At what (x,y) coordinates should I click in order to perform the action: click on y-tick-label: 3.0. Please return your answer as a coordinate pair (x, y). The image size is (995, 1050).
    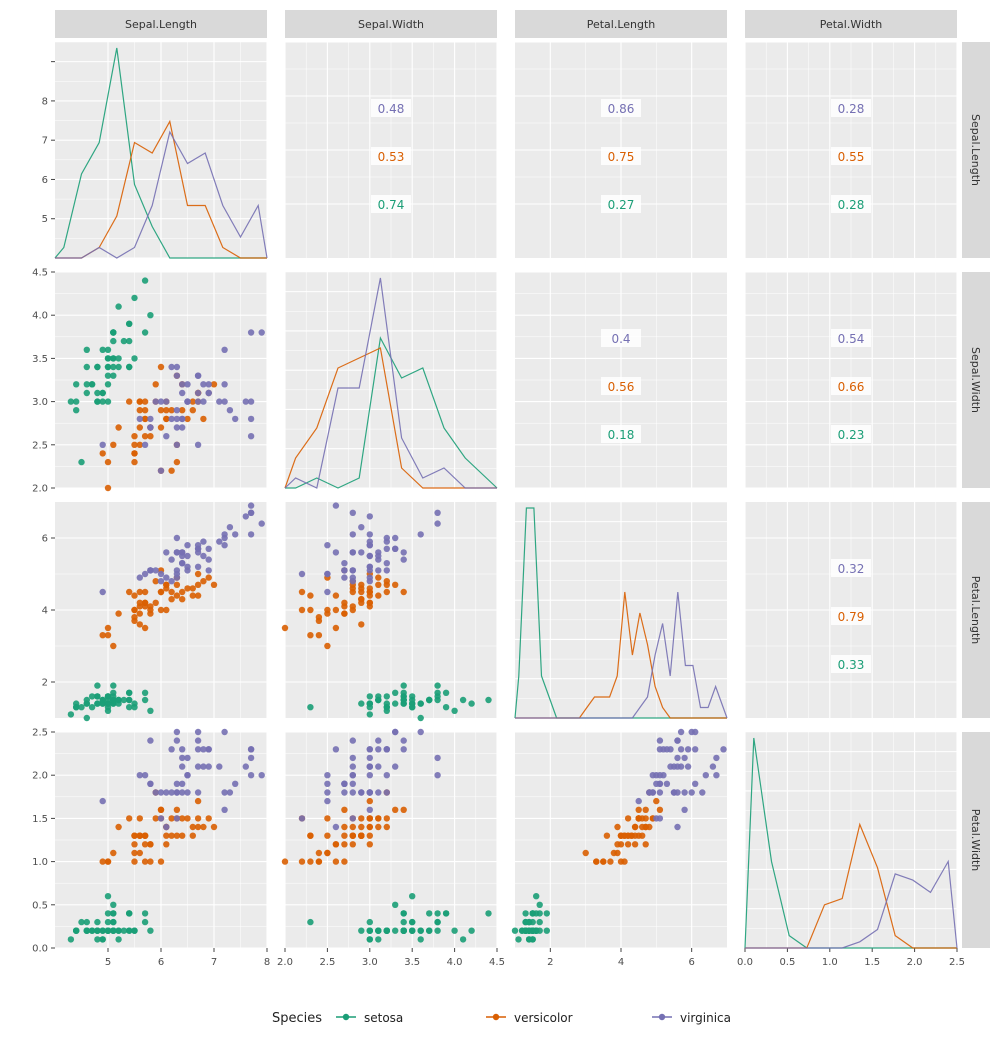
    Looking at the image, I should click on (40, 402).